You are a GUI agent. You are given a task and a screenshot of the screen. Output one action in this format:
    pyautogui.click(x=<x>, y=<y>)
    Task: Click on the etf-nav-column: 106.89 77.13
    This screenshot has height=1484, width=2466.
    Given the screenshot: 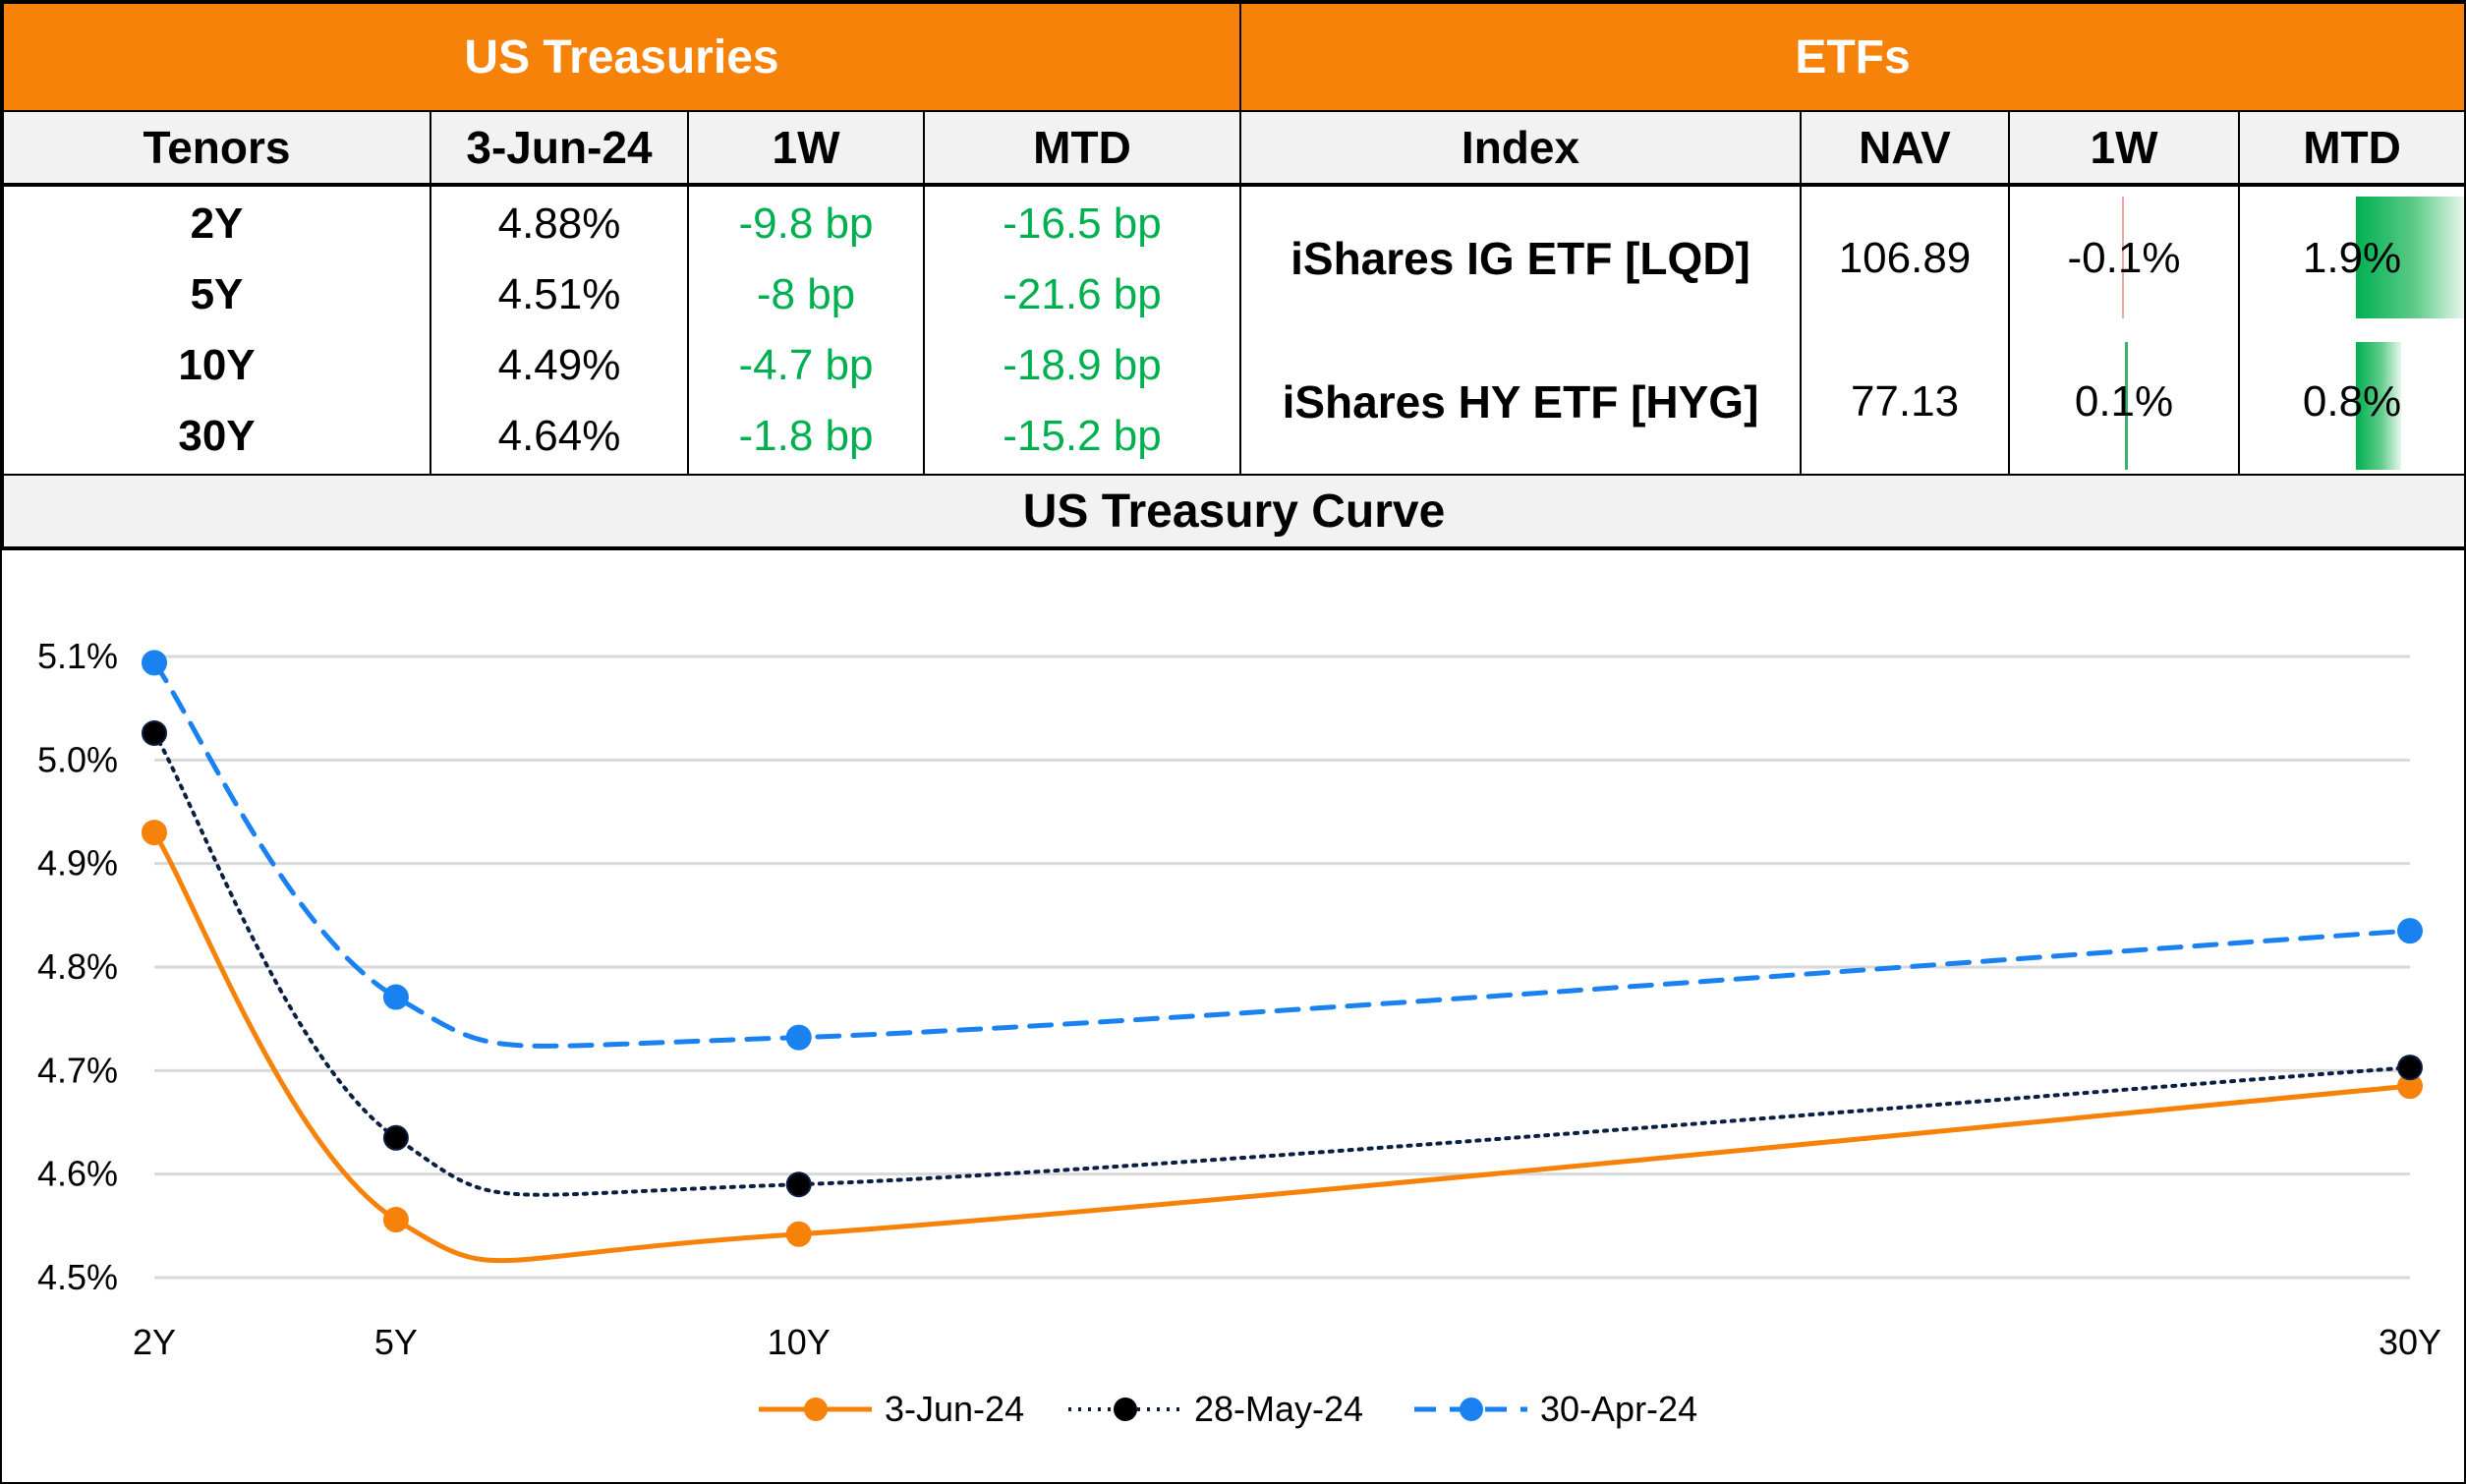 What is the action you would take?
    pyautogui.click(x=1905, y=330)
    